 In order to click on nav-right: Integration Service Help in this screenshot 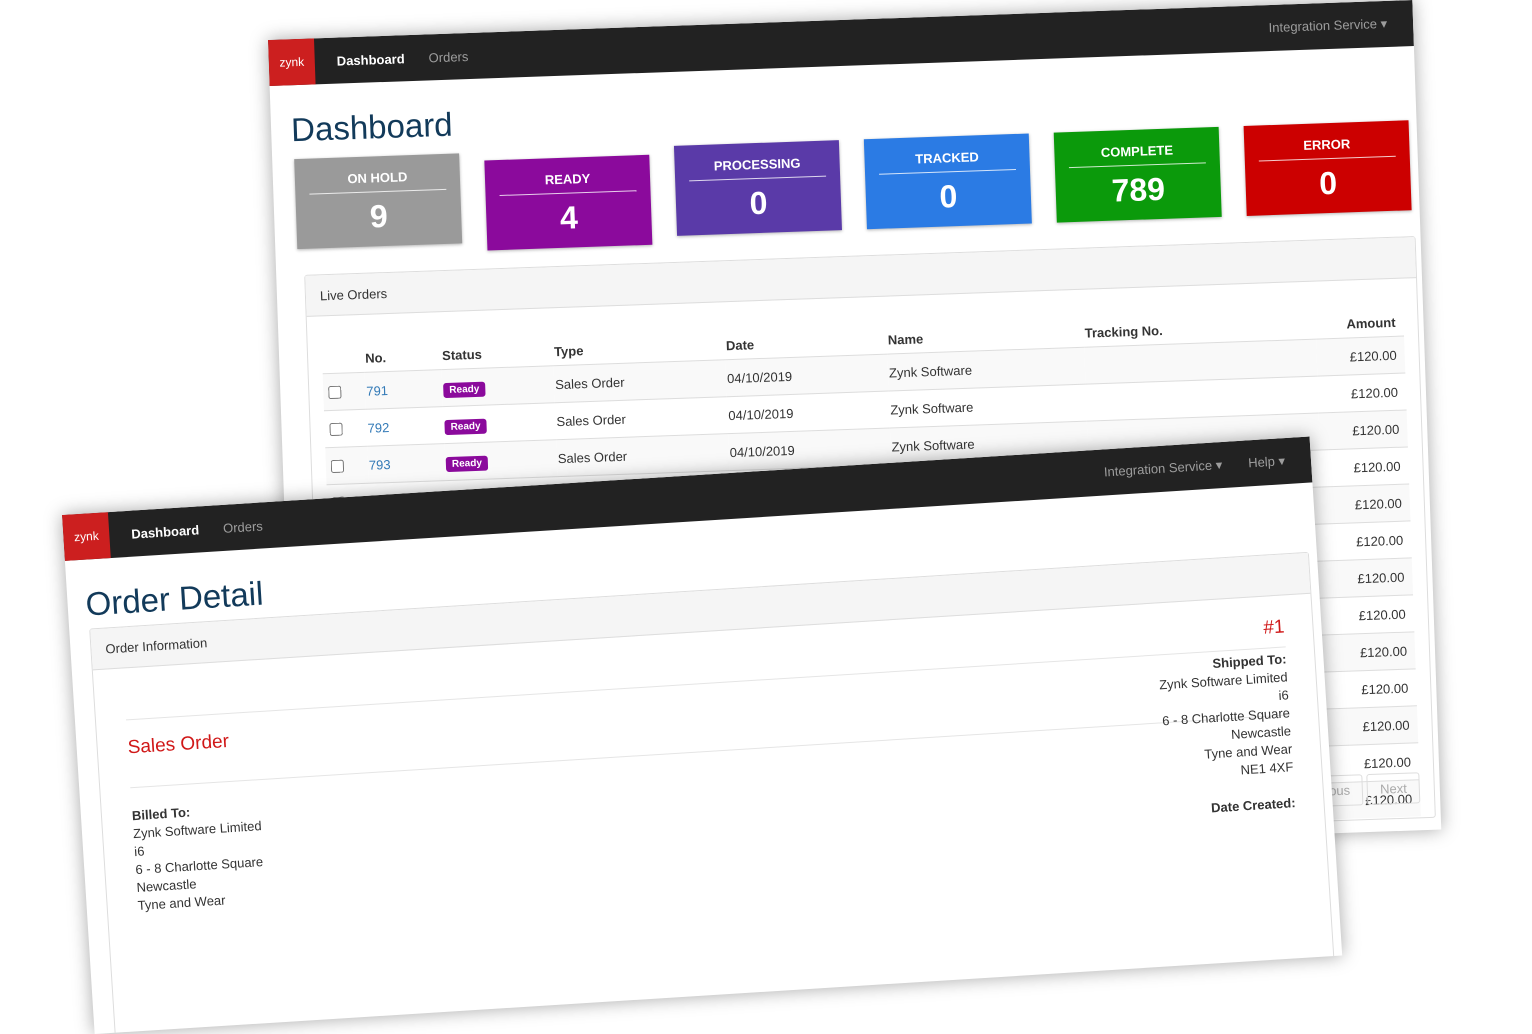, I will do `click(1207, 465)`.